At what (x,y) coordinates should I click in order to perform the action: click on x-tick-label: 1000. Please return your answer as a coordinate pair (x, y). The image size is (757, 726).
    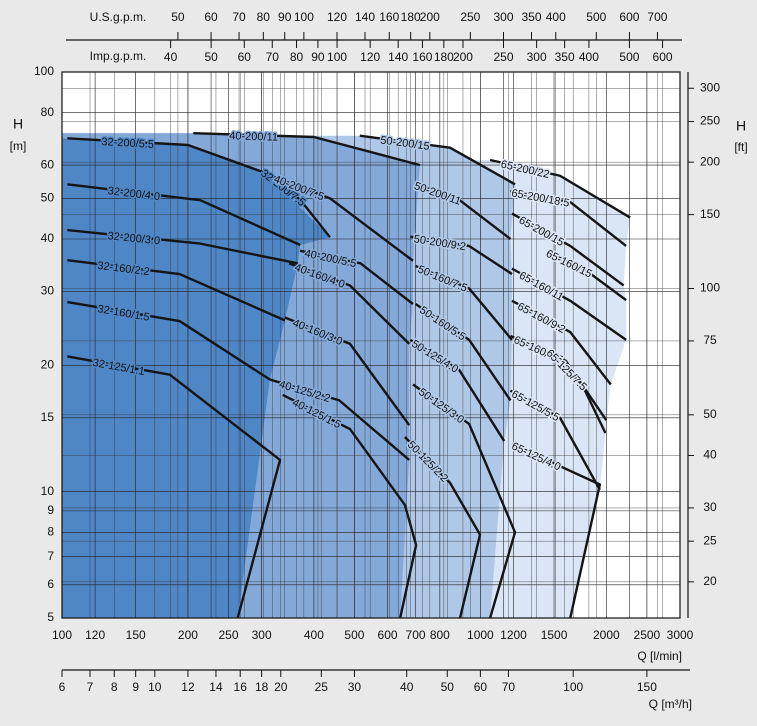
    Looking at the image, I should click on (480, 635).